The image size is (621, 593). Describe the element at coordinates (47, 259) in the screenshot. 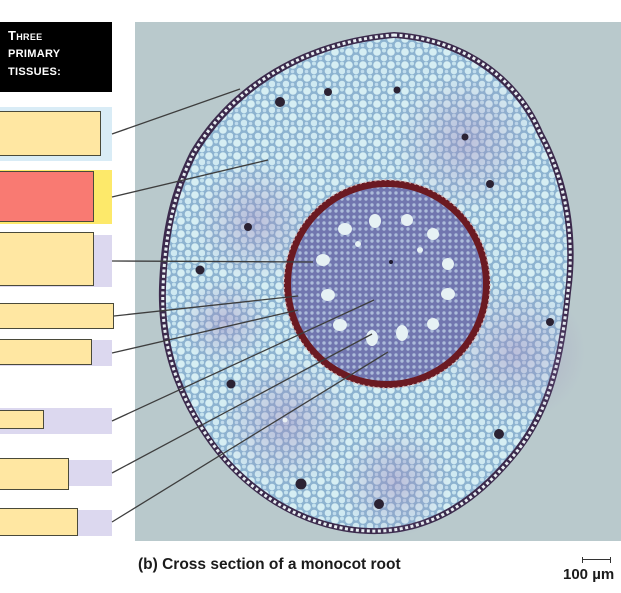

I see `label-box-vascular-cylinder` at that location.